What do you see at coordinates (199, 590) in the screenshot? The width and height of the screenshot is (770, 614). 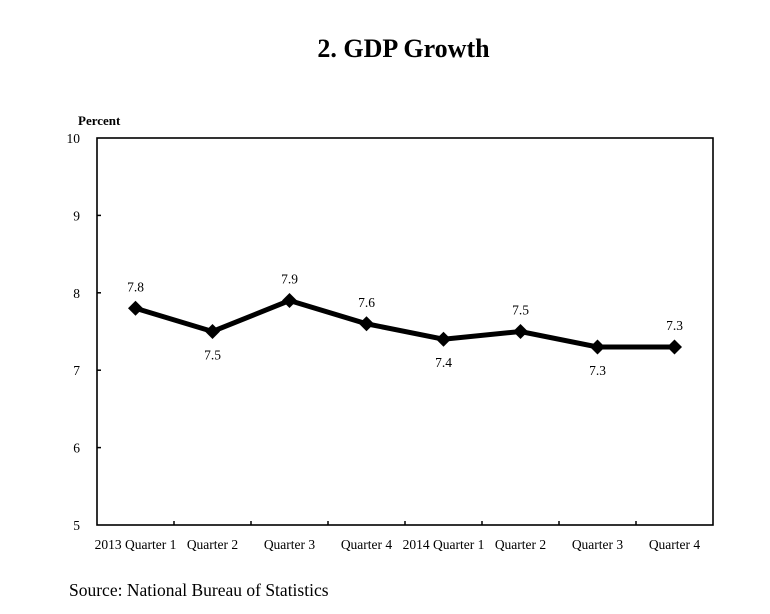 I see `source-note: Source: National Bureau of Statistics` at bounding box center [199, 590].